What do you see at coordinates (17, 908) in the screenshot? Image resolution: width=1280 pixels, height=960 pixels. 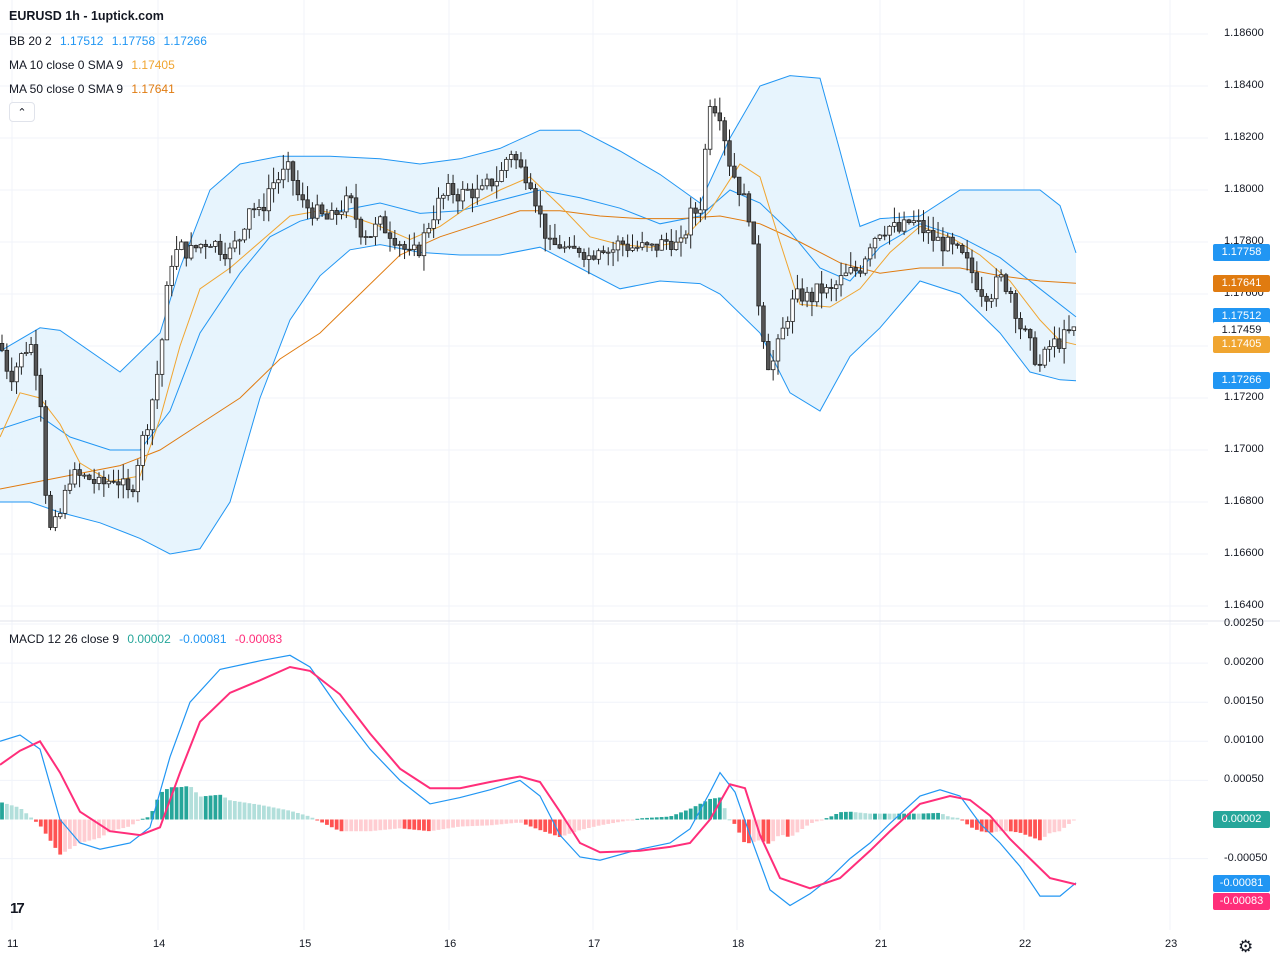 I see `tradingview-logo-icon: 17` at bounding box center [17, 908].